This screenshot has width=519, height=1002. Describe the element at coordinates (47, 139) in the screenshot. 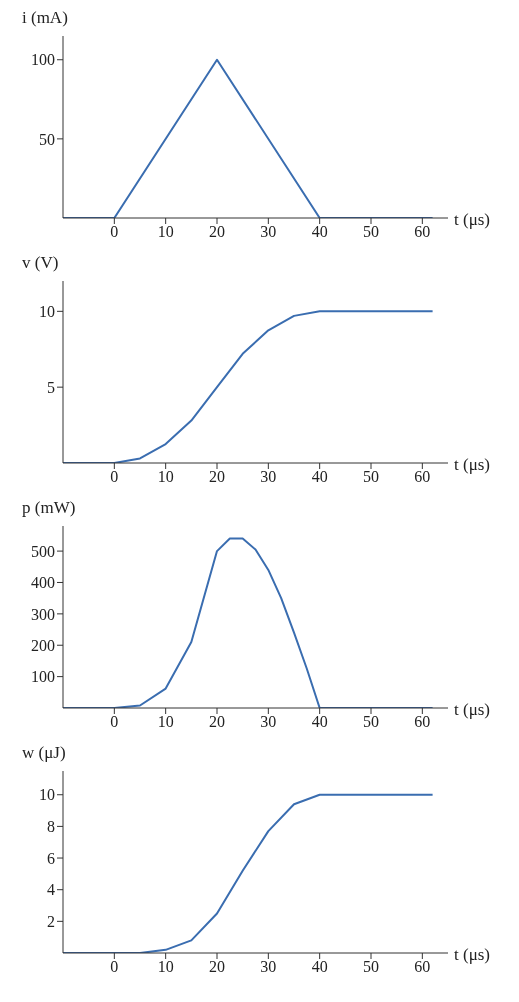

I see `y-tick-label: 50` at that location.